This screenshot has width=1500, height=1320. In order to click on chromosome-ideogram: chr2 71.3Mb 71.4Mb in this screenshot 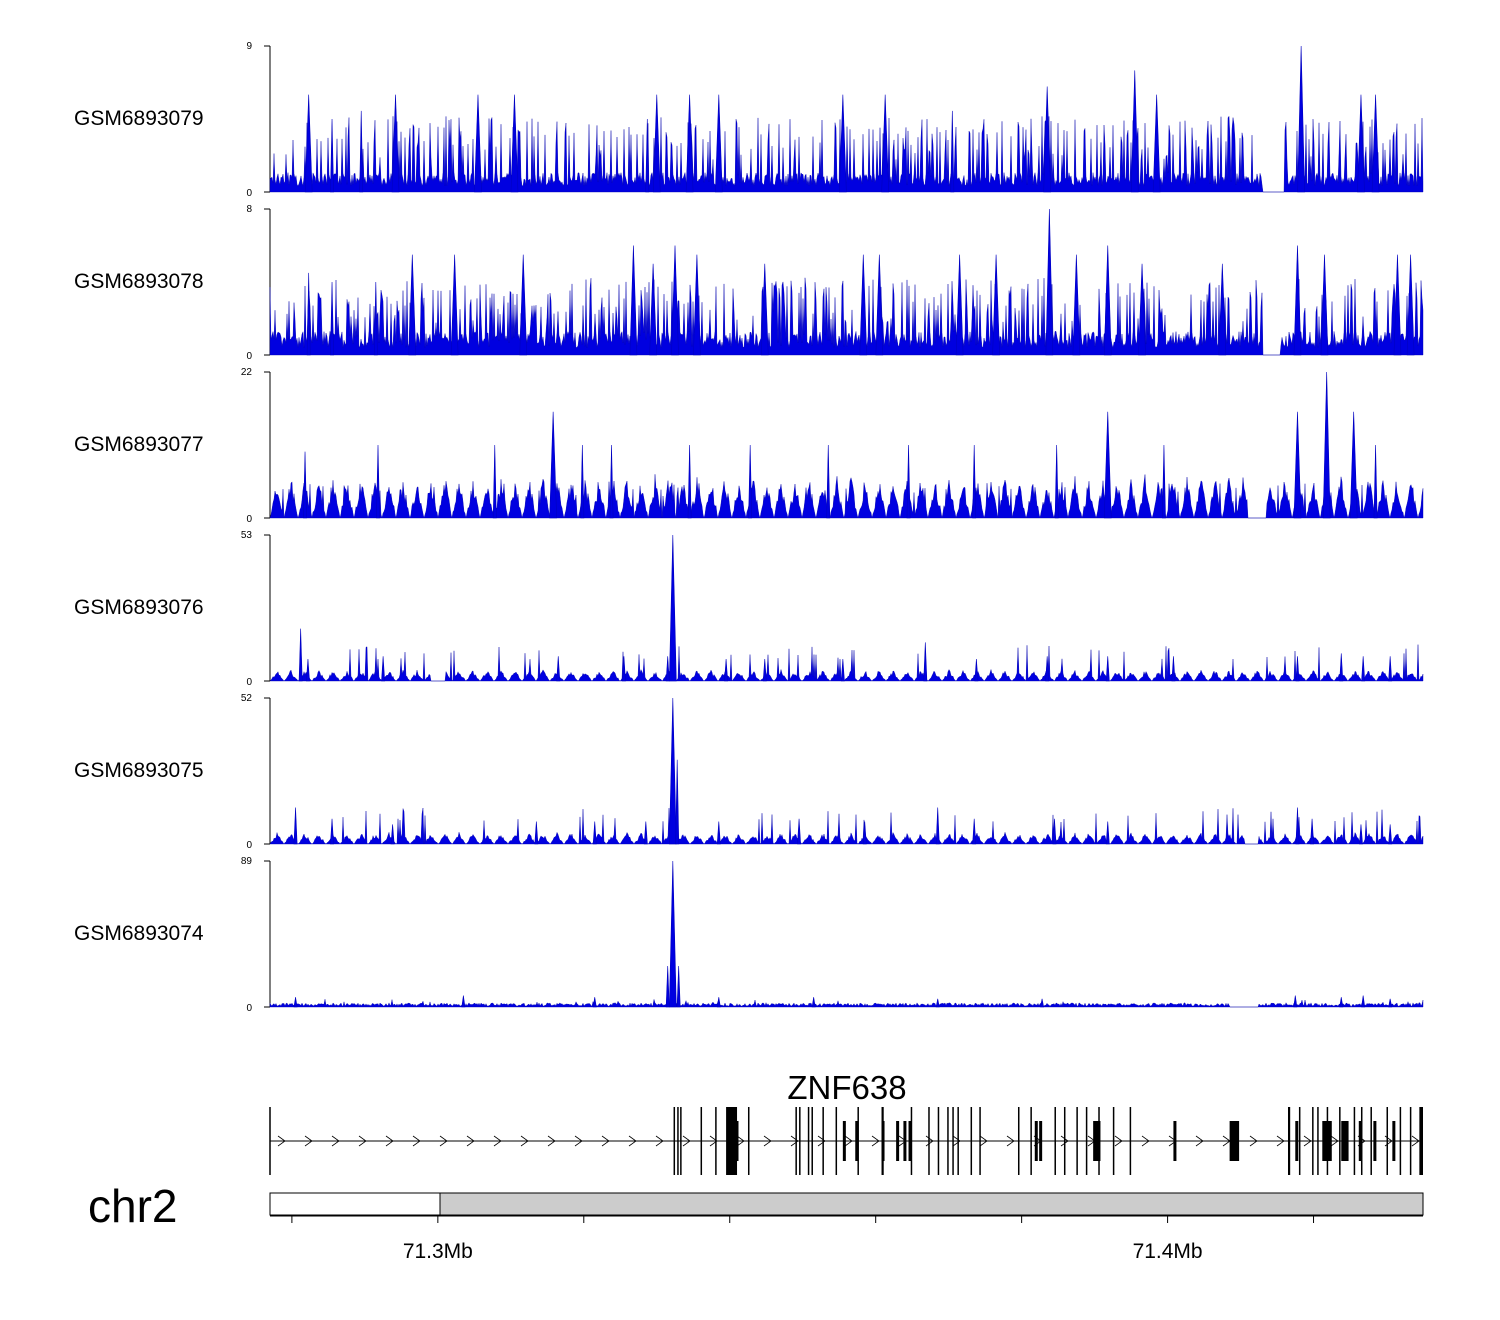, I will do `click(756, 1221)`.